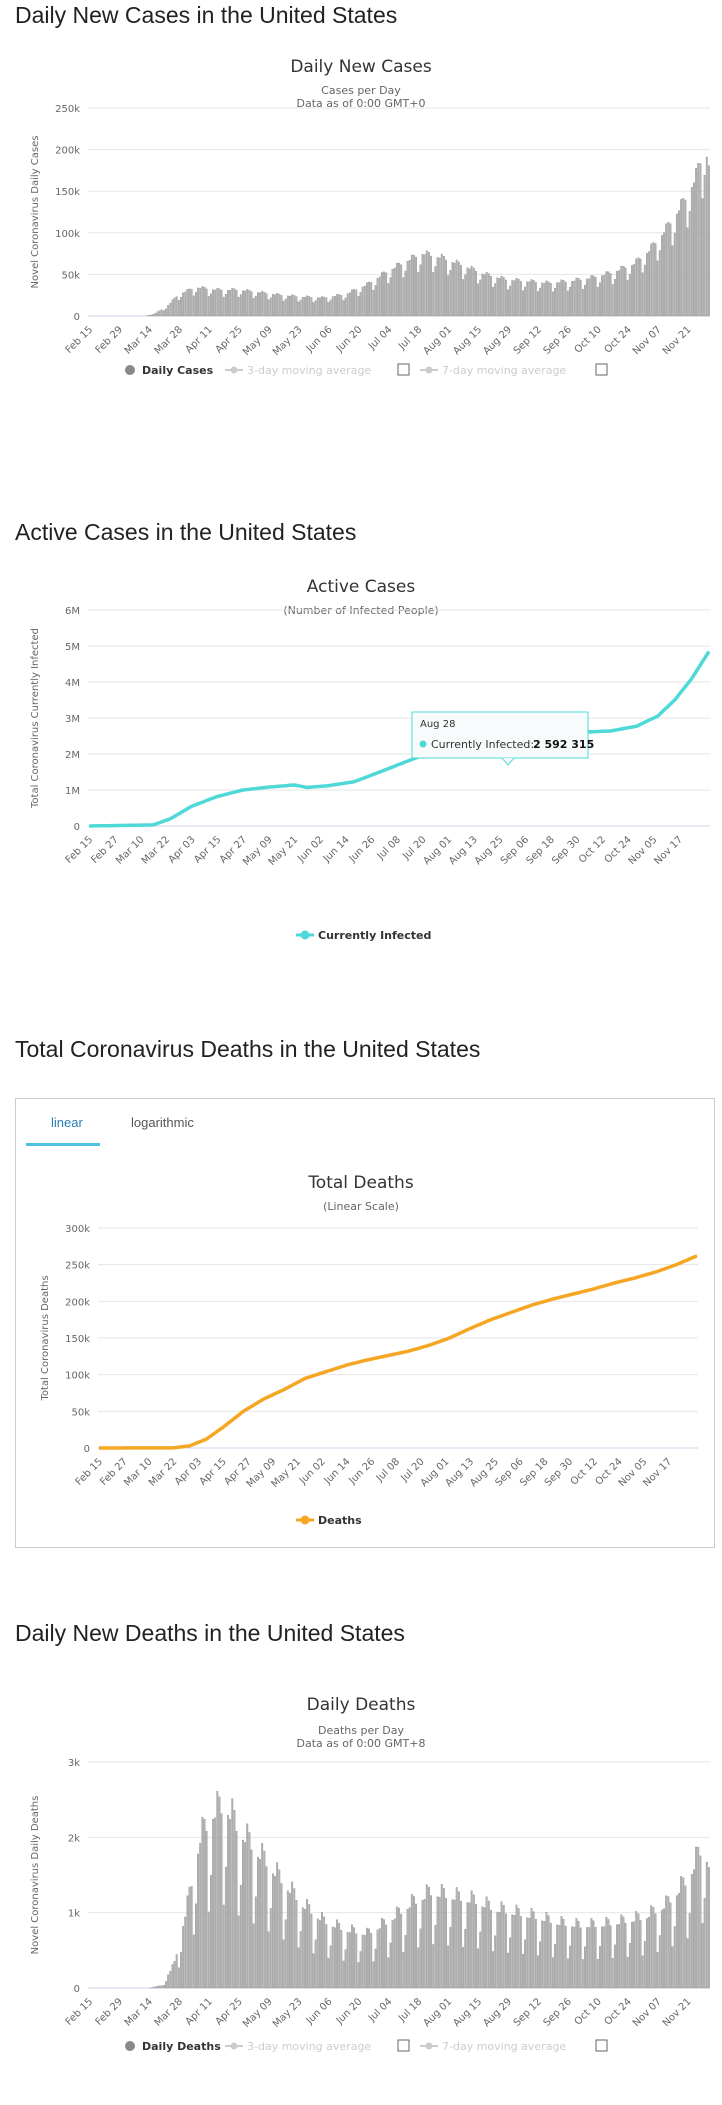  What do you see at coordinates (77, 1376) in the screenshot?
I see `y-tick-label: 100k` at bounding box center [77, 1376].